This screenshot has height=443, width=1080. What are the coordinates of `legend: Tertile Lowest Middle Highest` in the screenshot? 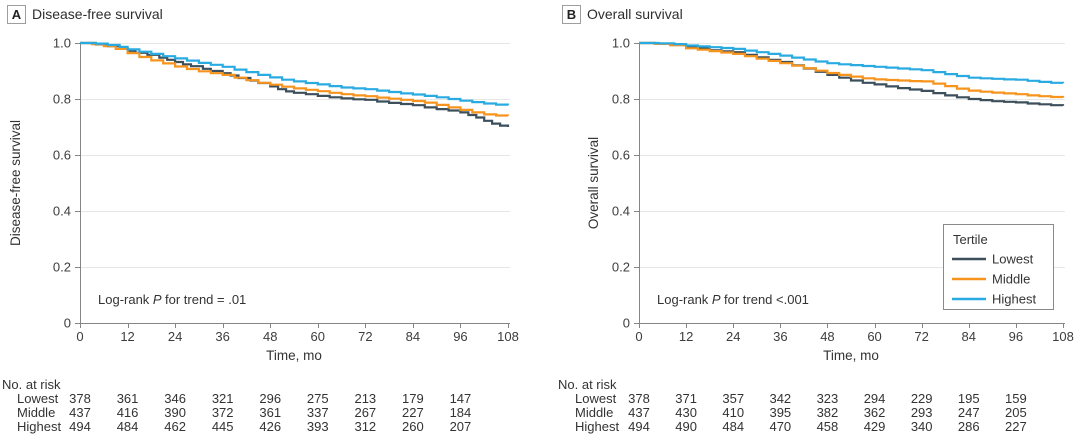 It's located at (998, 267).